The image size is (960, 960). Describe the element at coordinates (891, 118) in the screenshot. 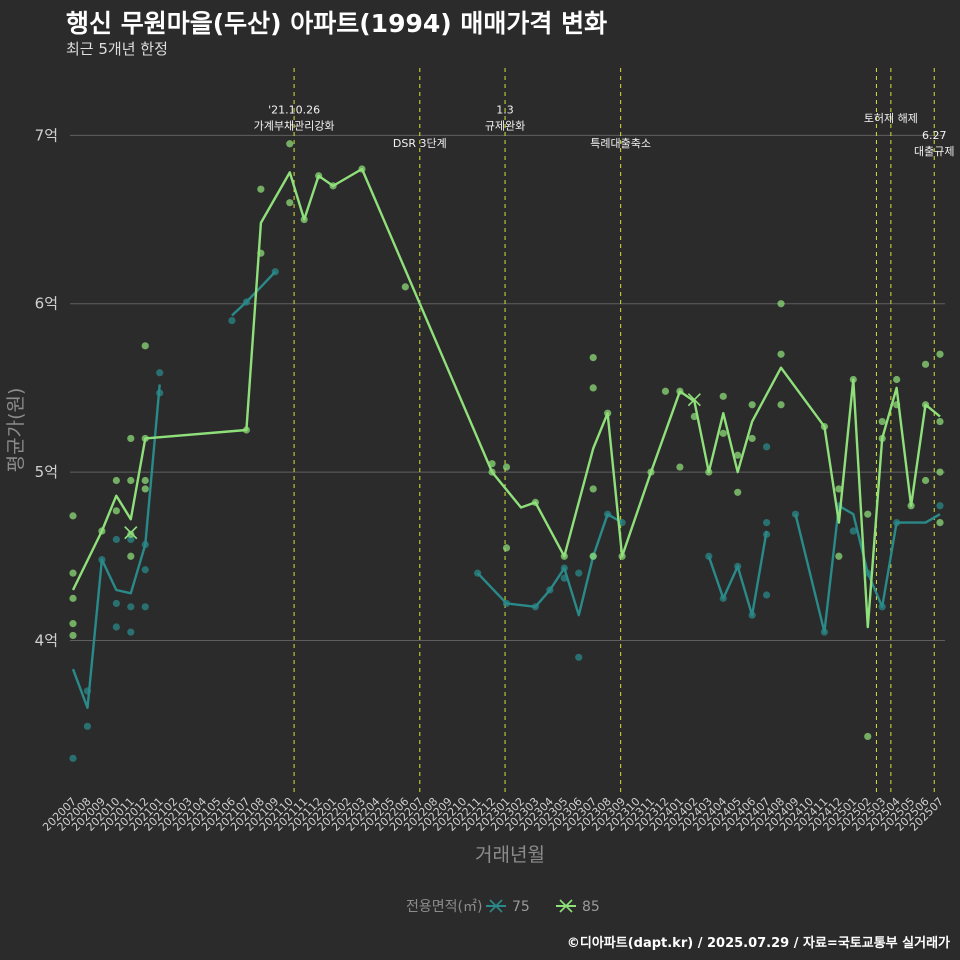

I see `event-label: 토허제 해제` at that location.